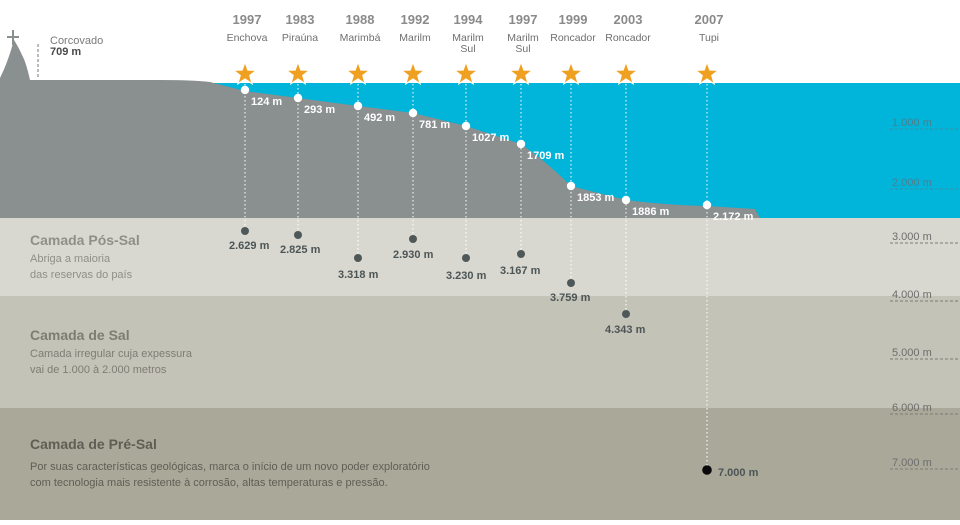  What do you see at coordinates (358, 275) in the screenshot?
I see `total-depth-label: 3.318 m` at bounding box center [358, 275].